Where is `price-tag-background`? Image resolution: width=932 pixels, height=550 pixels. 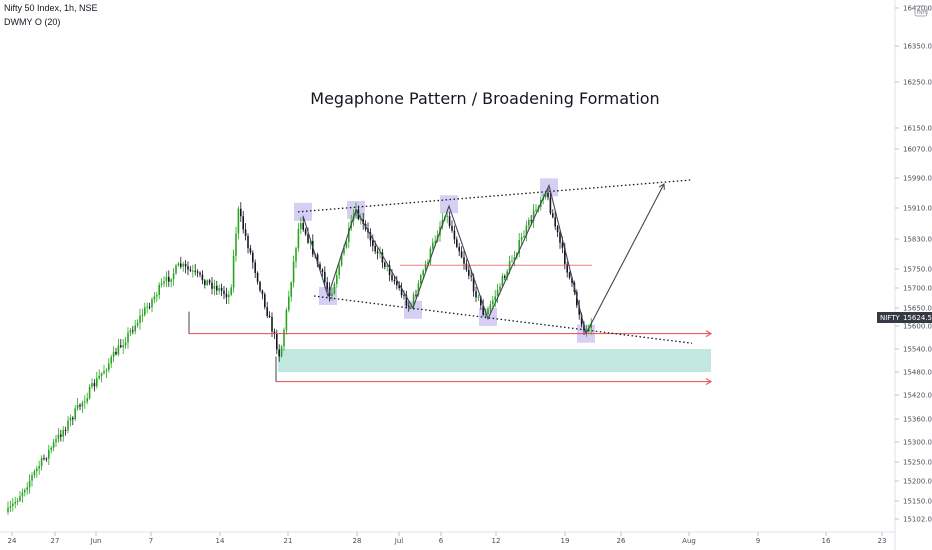
price-tag-background is located at coordinates (904, 317).